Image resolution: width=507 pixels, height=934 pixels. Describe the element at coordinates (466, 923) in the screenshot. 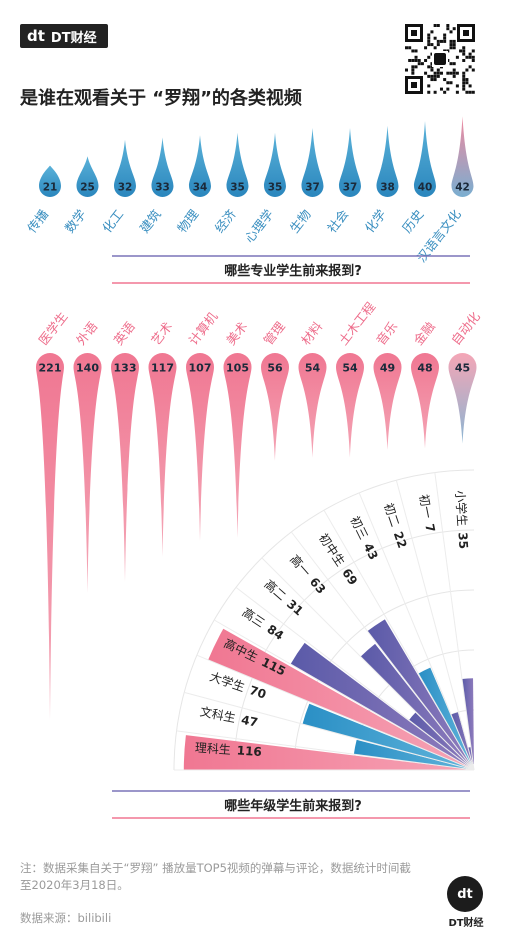

I see `footer-logo-label: DT财经` at that location.